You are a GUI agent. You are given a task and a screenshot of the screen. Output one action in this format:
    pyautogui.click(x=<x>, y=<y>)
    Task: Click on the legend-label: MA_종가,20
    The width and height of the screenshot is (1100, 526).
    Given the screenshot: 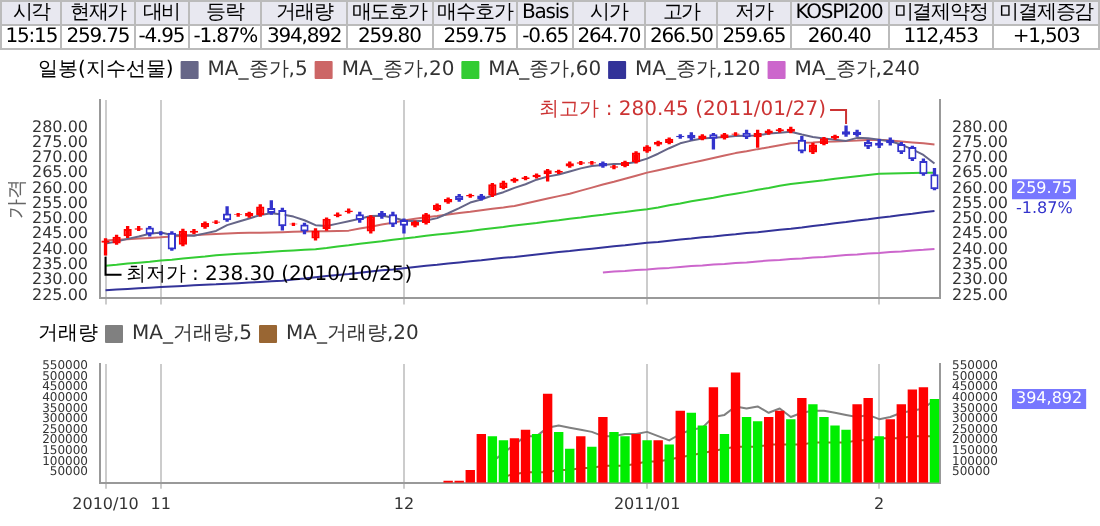 What is the action you would take?
    pyautogui.click(x=398, y=70)
    